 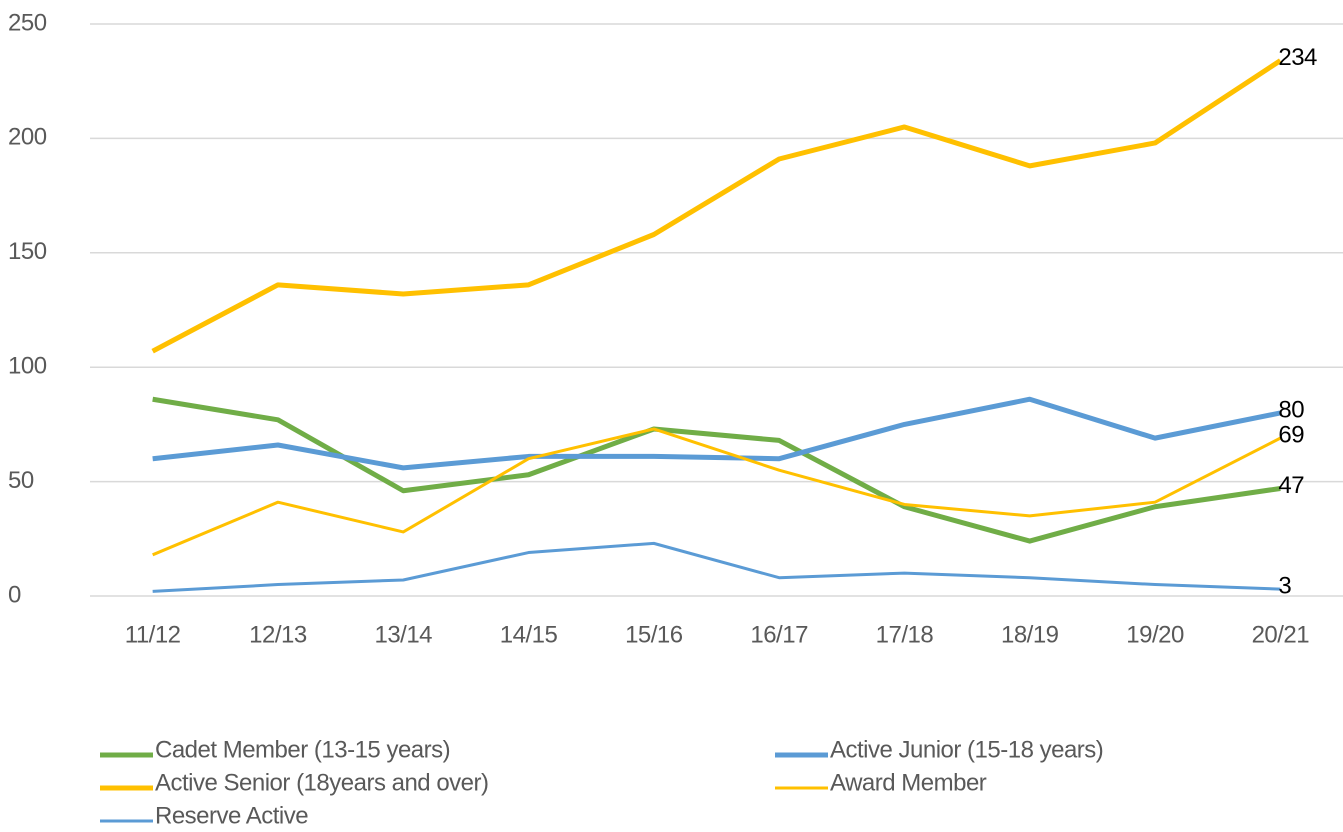 What do you see at coordinates (322, 782) in the screenshot?
I see `legend-label: Active Senior (18years and over)` at bounding box center [322, 782].